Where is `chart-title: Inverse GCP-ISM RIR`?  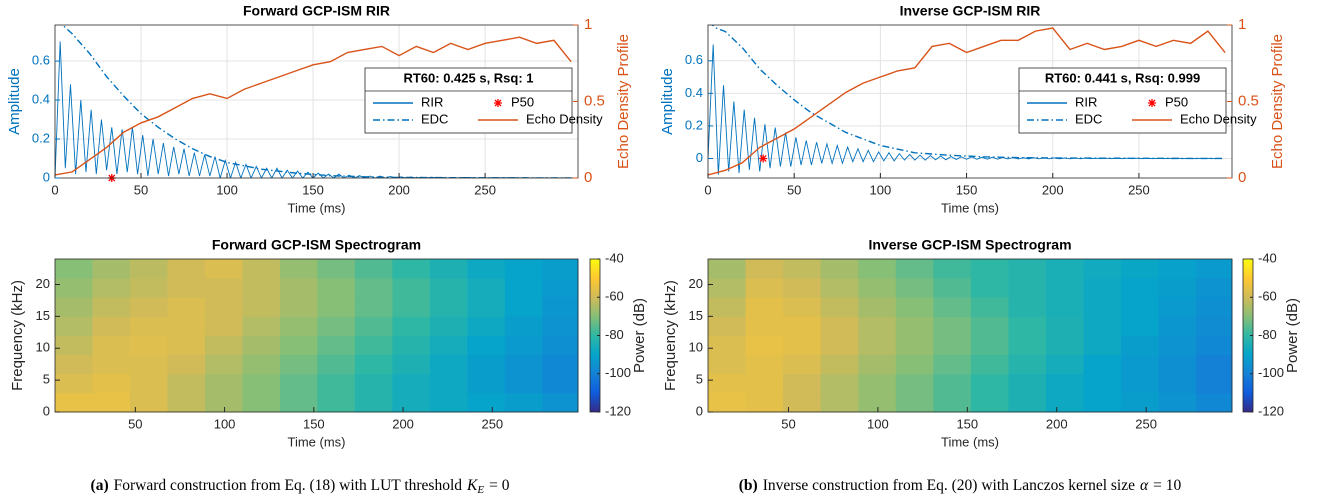 chart-title: Inverse GCP-ISM RIR is located at coordinates (970, 11).